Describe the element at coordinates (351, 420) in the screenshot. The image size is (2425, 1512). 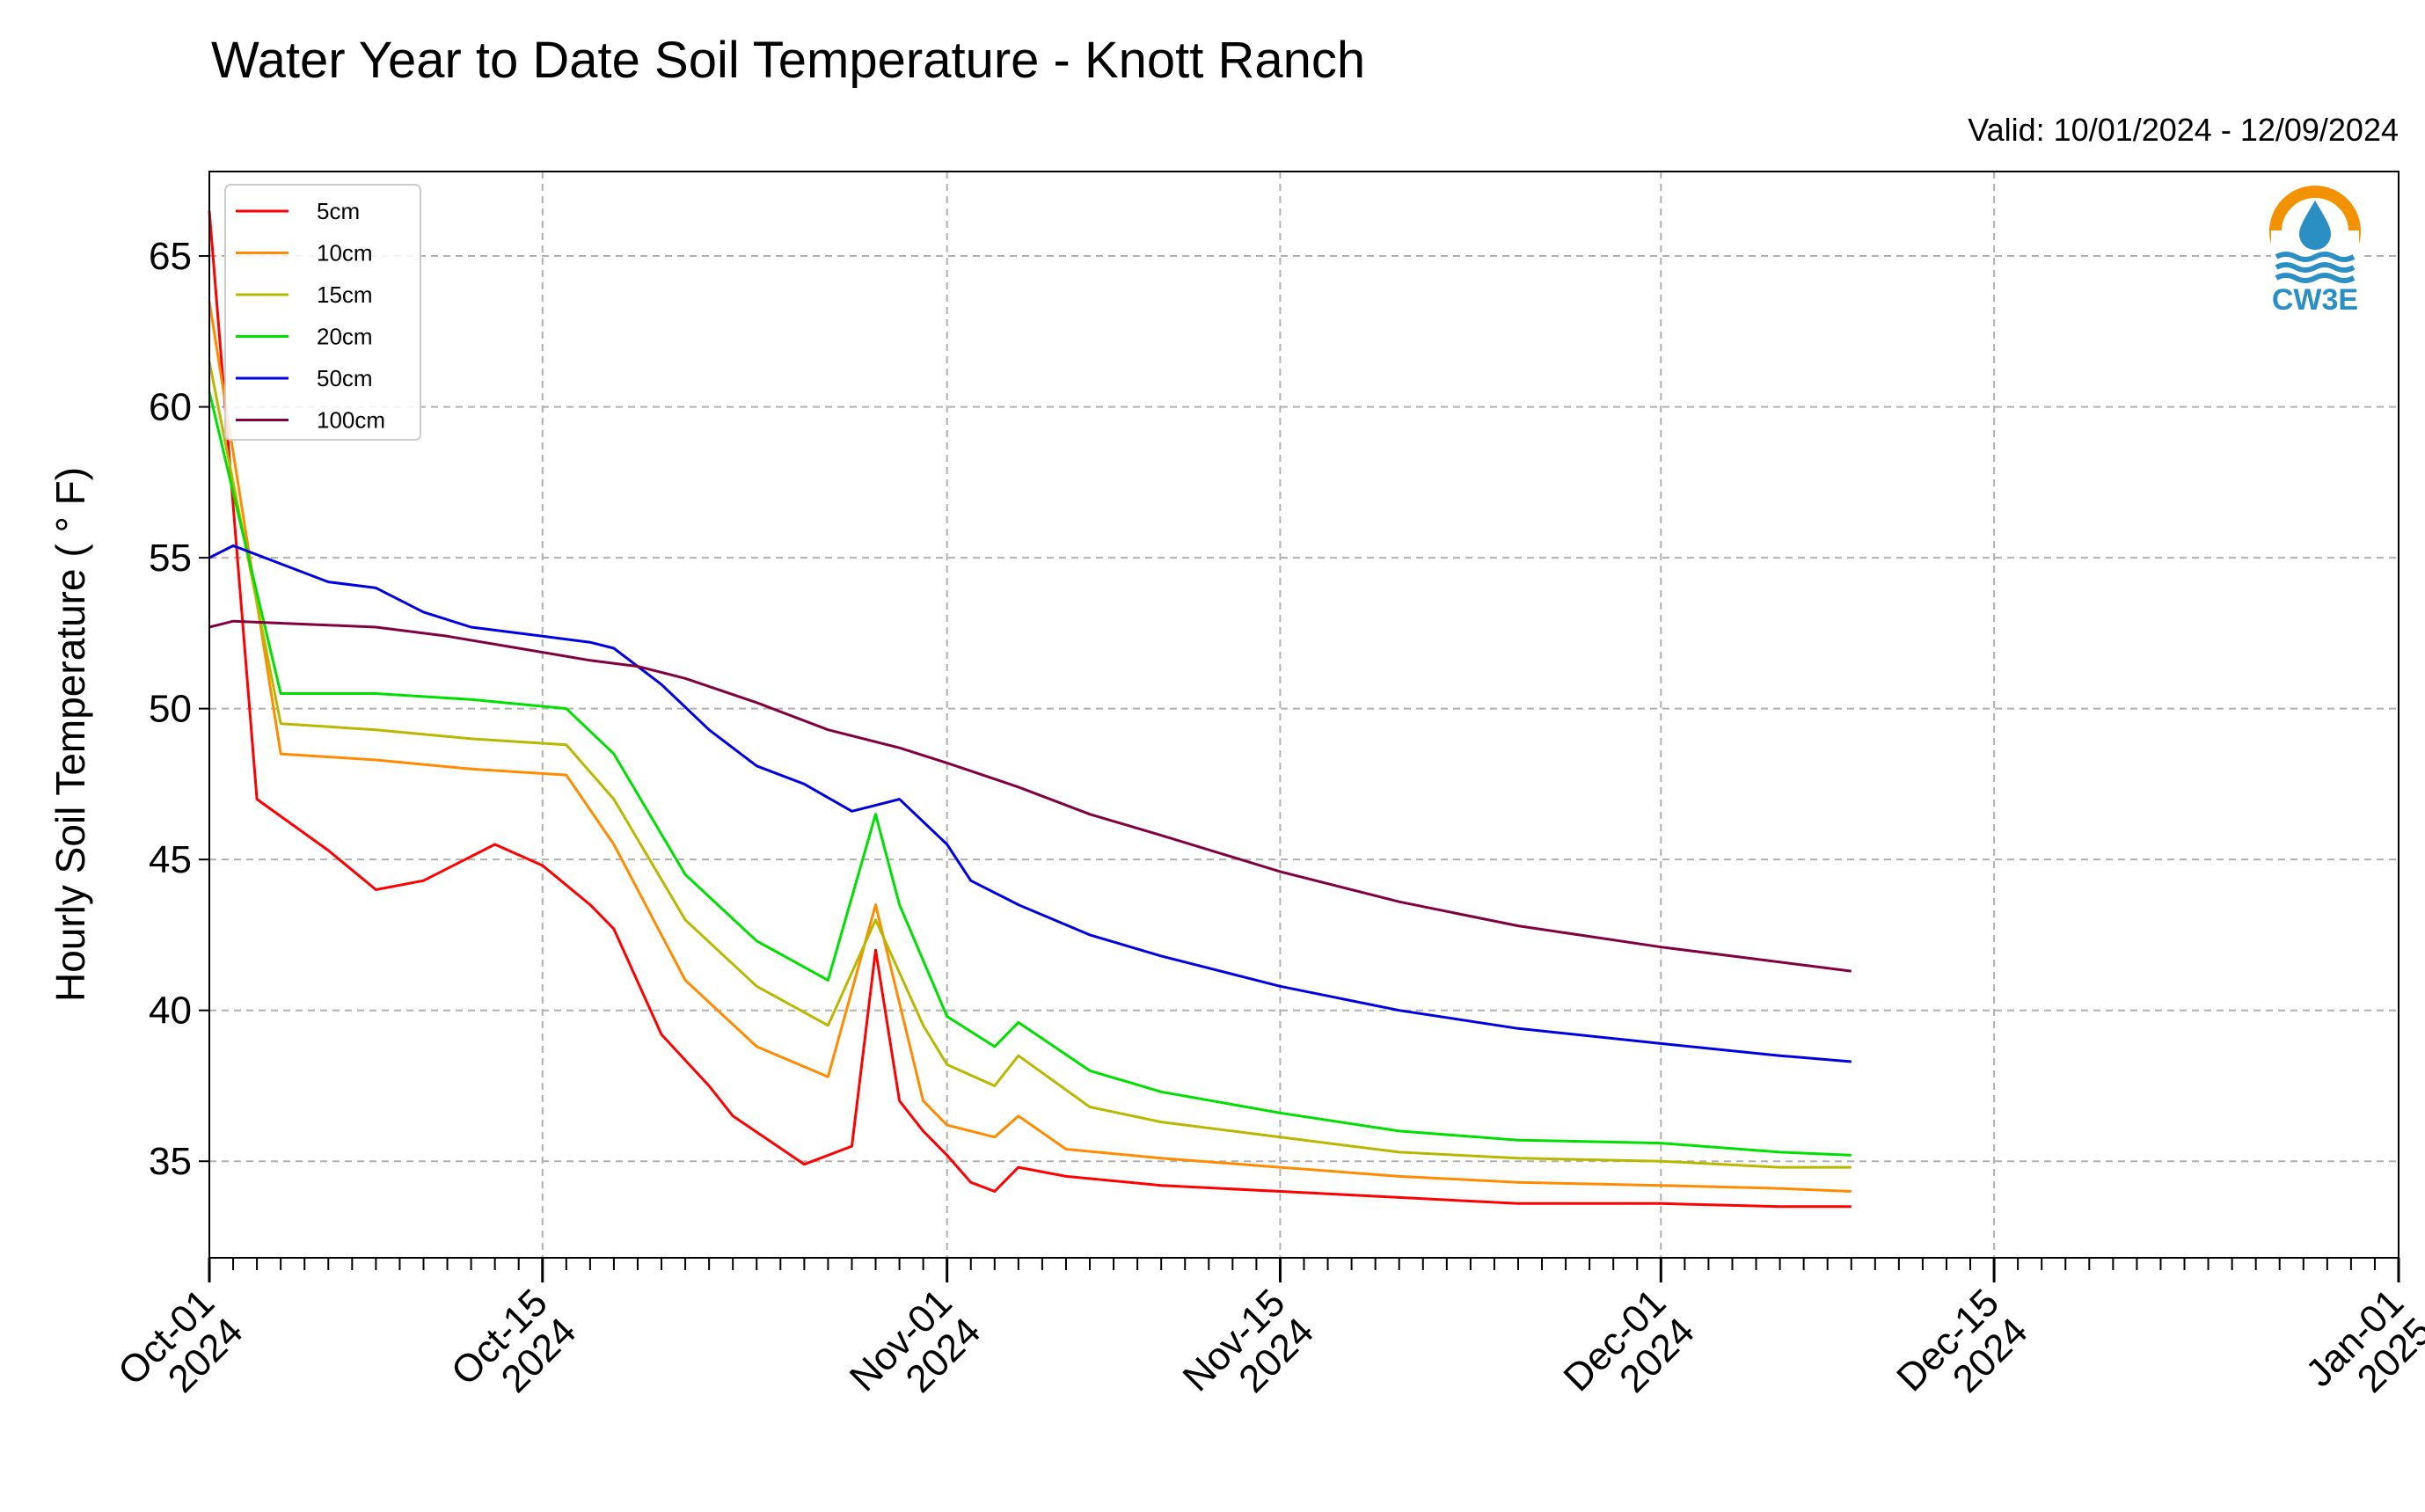
I see `legend-label-100cm: 100cm` at that location.